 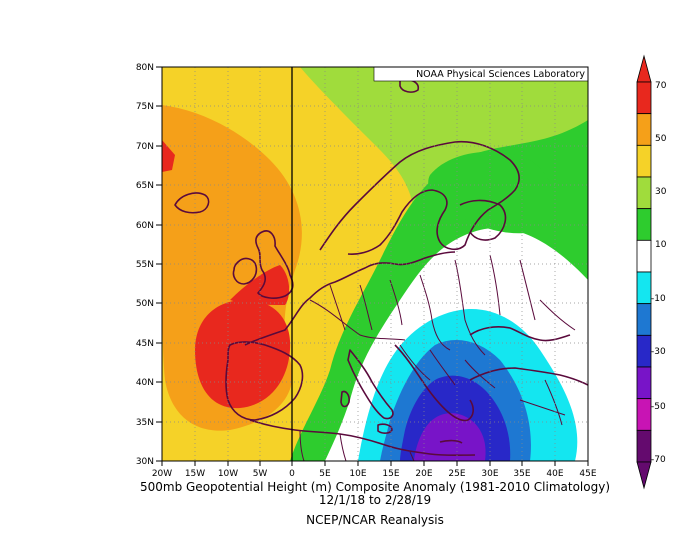 What do you see at coordinates (145, 186) in the screenshot?
I see `lat-label: 65N` at bounding box center [145, 186].